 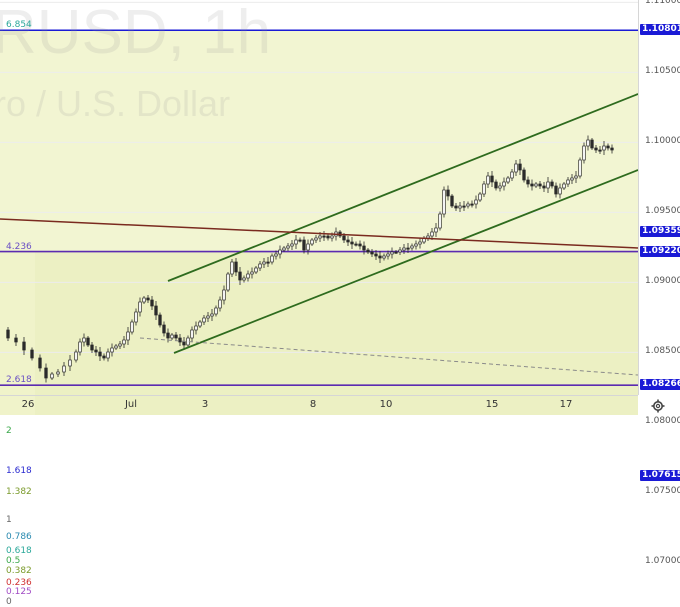 I want to click on price-badge: 1.09220, so click(x=660, y=251).